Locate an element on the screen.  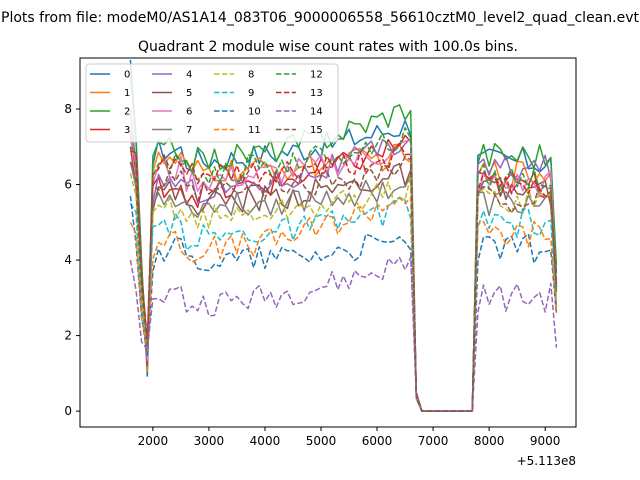
legend-label: 2 is located at coordinates (127, 112).